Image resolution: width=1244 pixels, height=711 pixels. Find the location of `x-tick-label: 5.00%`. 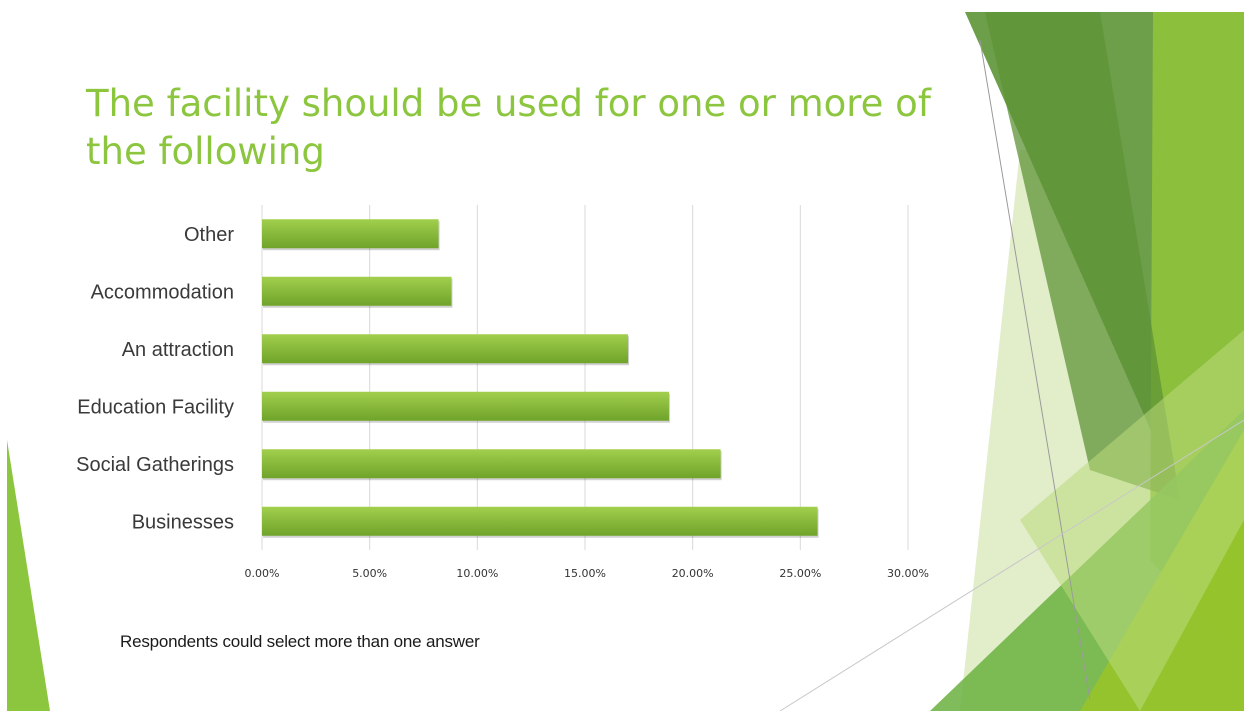

x-tick-label: 5.00% is located at coordinates (369, 573).